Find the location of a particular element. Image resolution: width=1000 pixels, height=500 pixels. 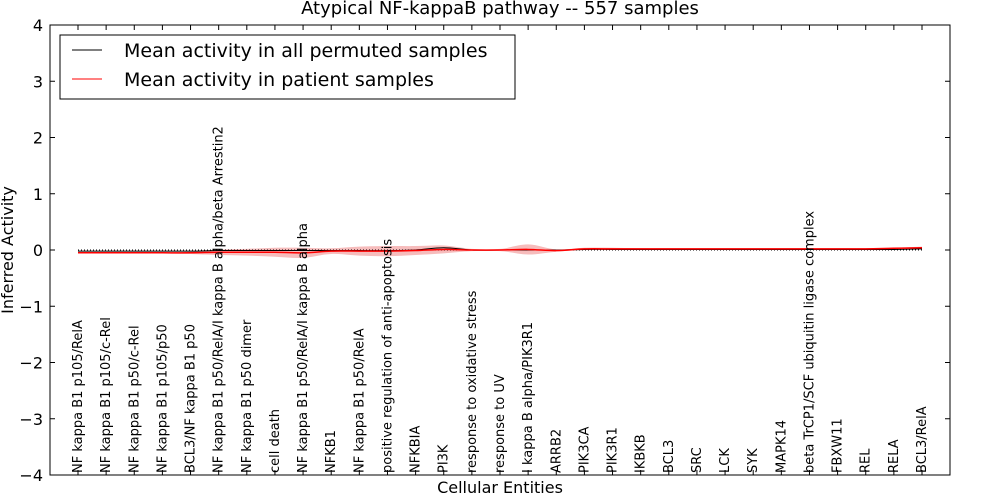

legend-box is located at coordinates (287, 67).